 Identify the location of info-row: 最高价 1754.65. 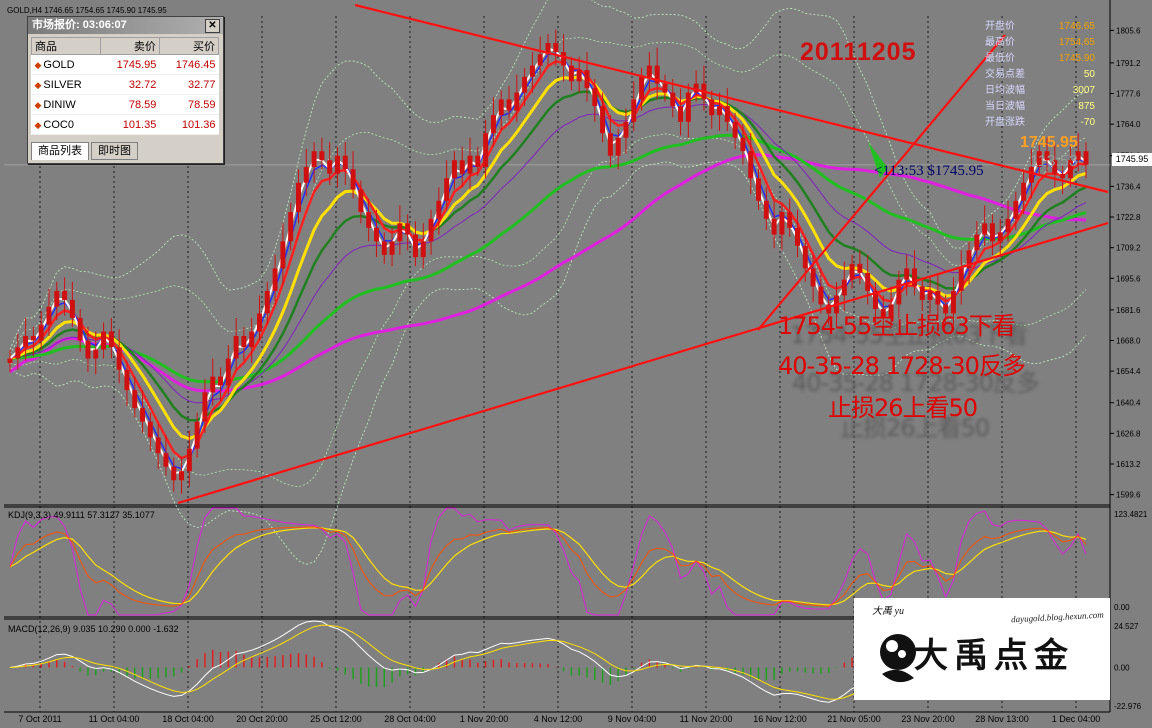
(1040, 43).